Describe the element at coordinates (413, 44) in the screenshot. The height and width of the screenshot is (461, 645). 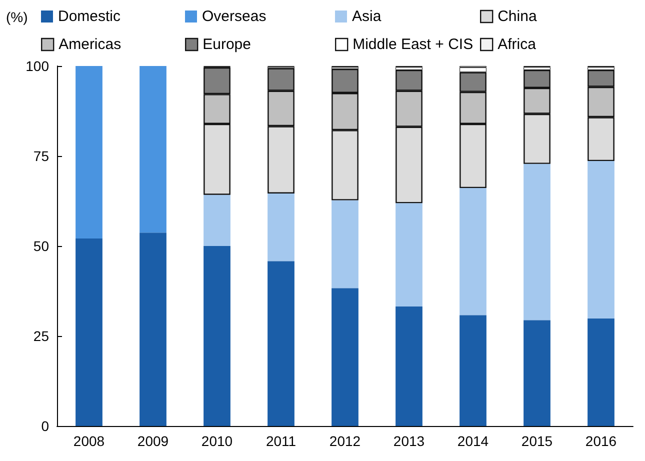
I see `legend-label: Middle East + CIS` at that location.